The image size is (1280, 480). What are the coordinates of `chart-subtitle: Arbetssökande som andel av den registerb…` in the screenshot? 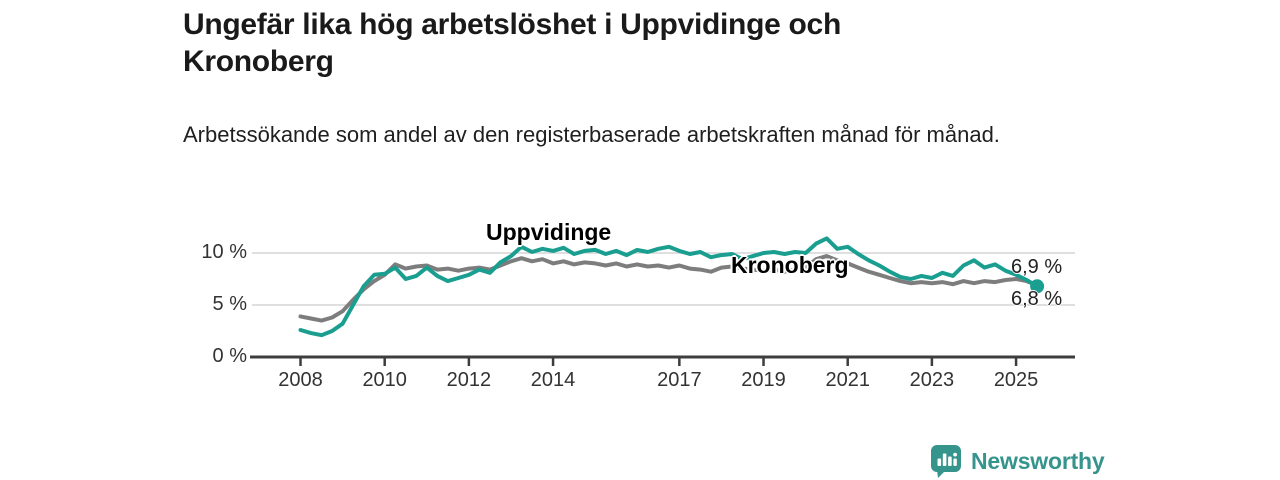 It's located at (591, 134).